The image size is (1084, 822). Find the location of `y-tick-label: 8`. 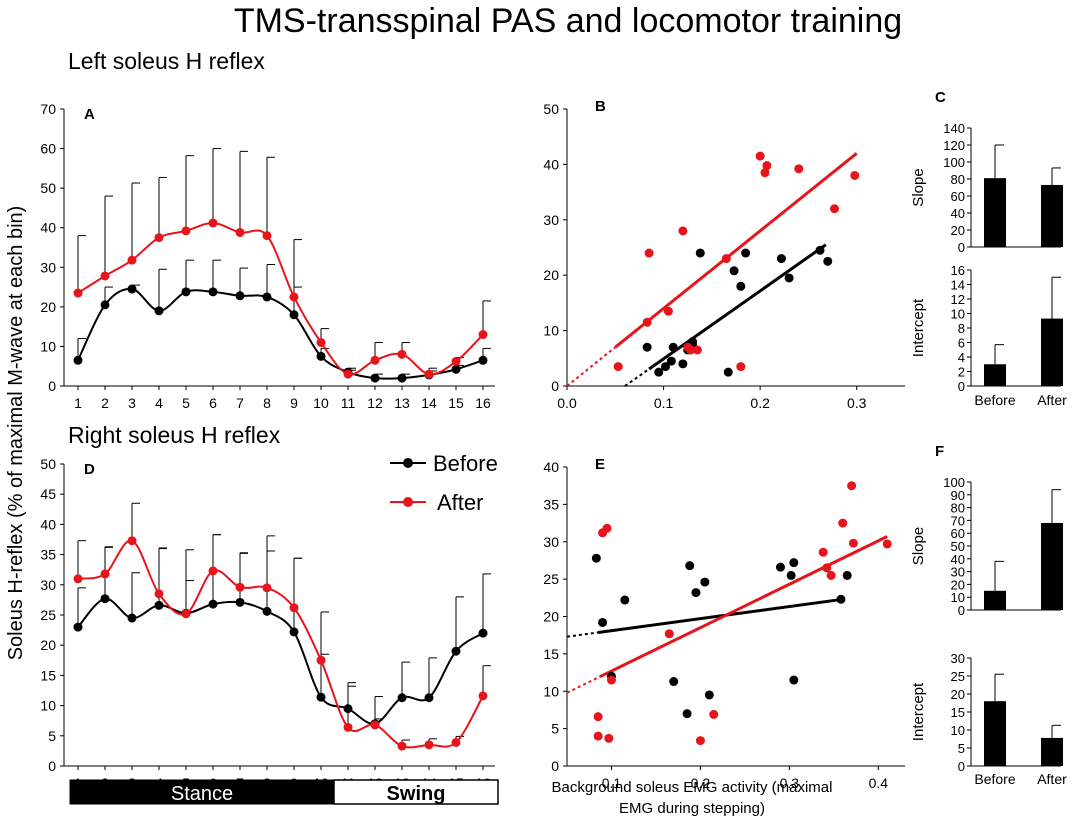

y-tick-label: 8 is located at coordinates (961, 328).